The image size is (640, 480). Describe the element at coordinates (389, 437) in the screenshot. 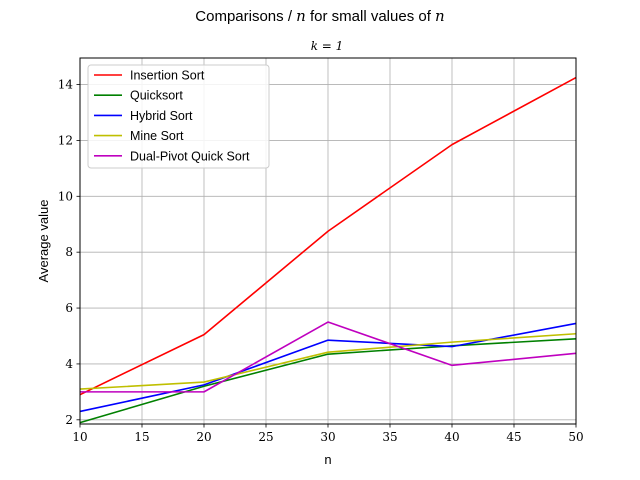

I see `x-tick-label: 35` at that location.